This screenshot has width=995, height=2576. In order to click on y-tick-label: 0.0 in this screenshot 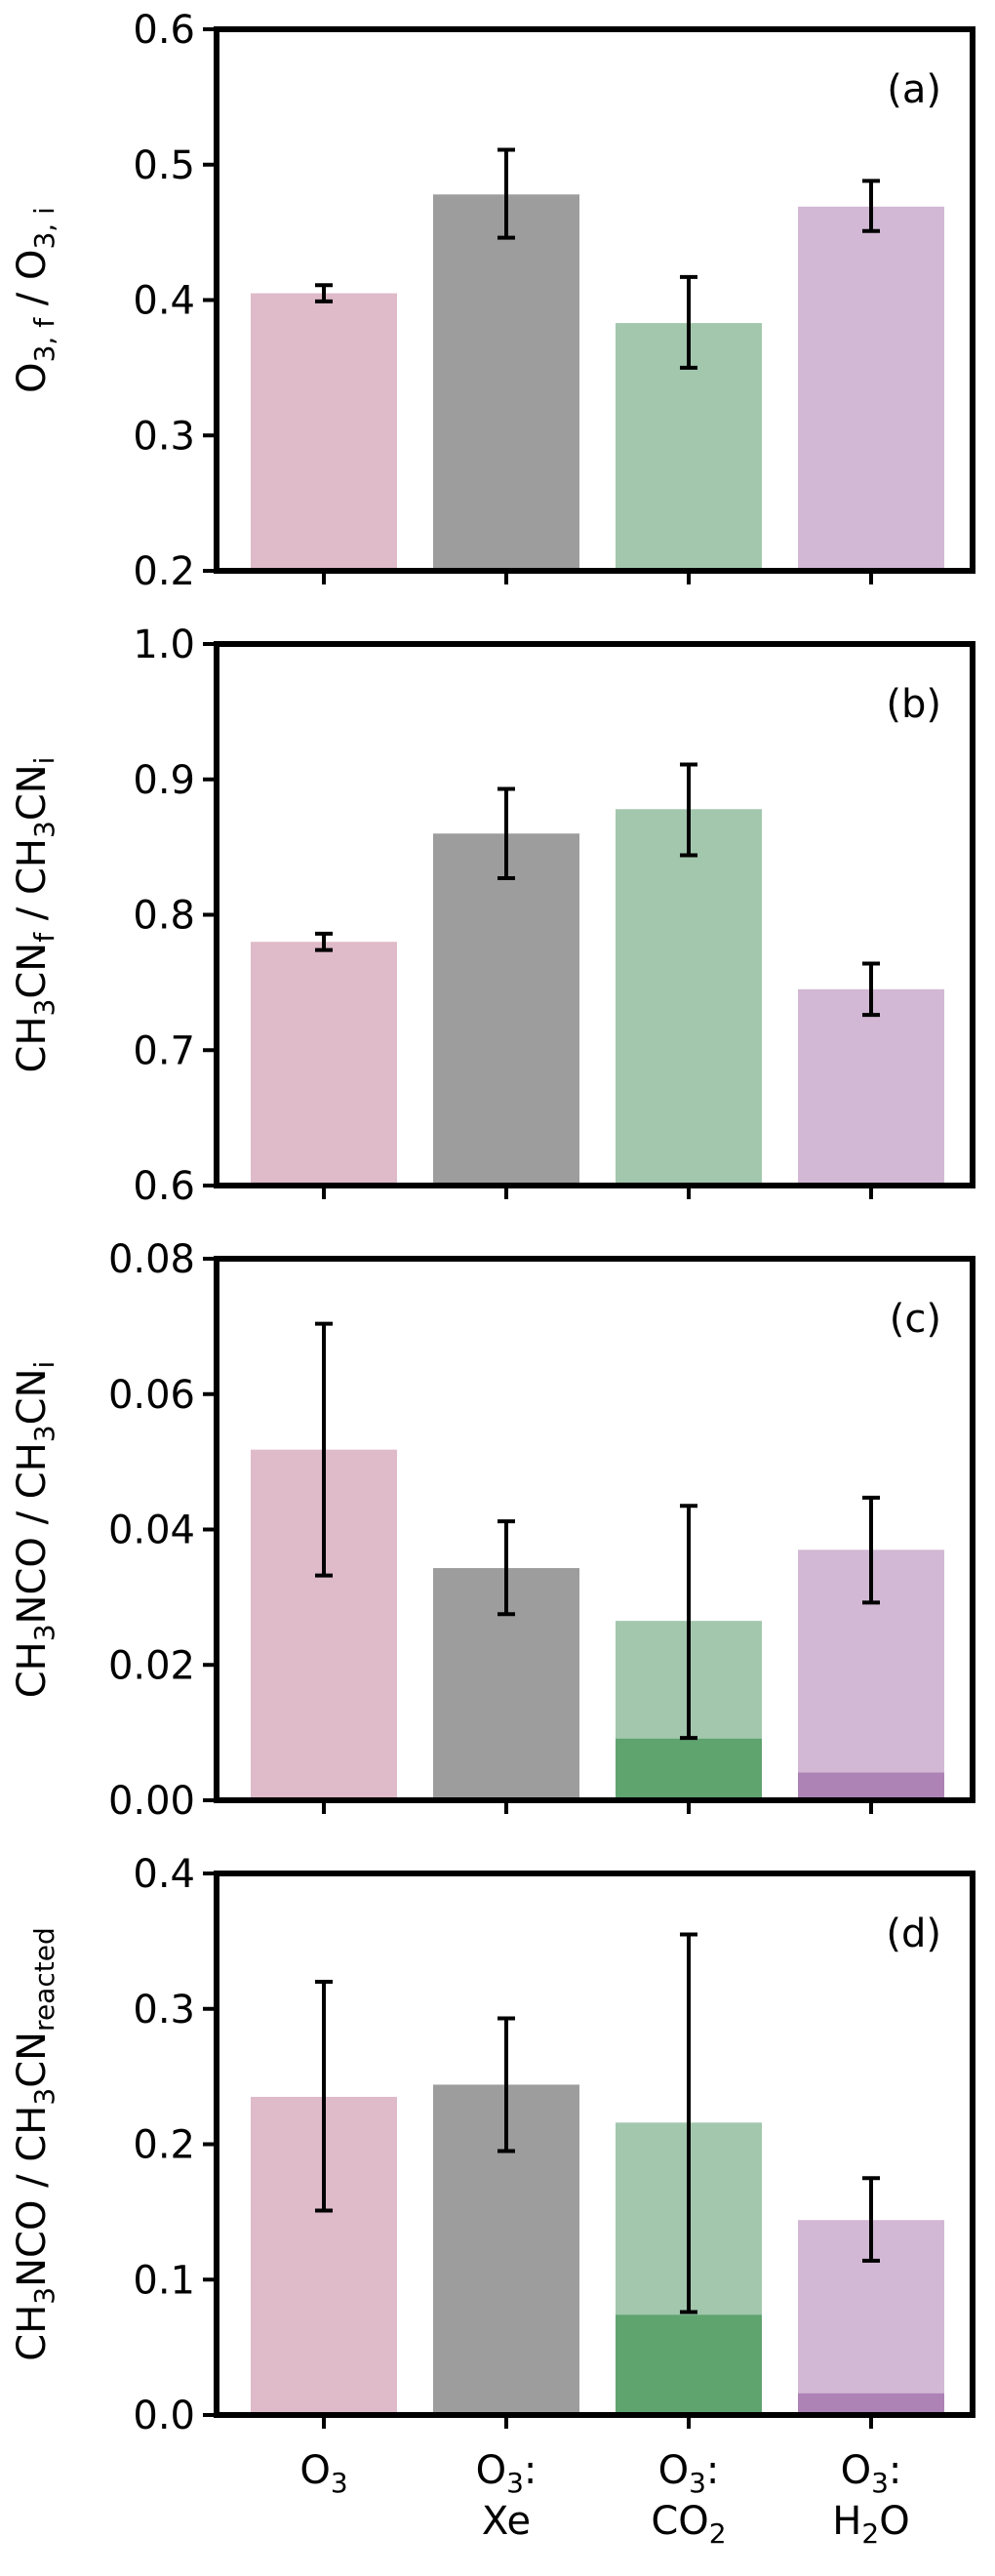, I will do `click(164, 2416)`.